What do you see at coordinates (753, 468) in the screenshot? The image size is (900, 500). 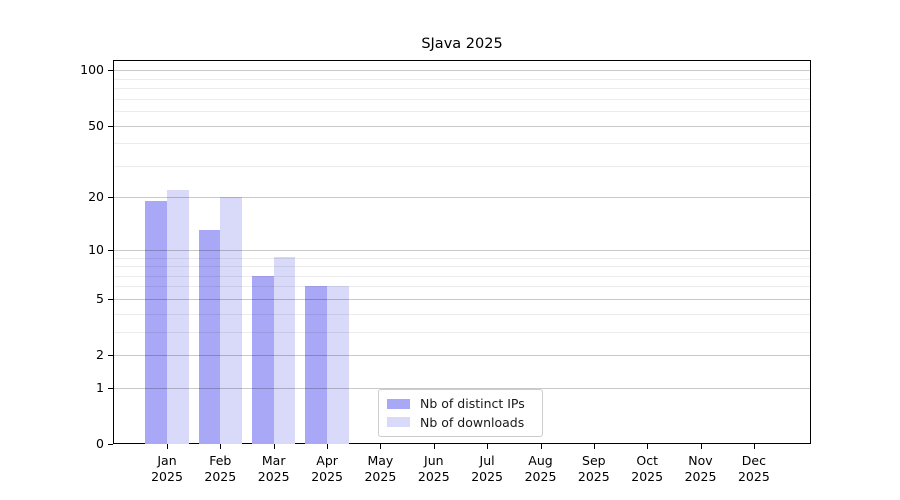 I see `x-tick-label-dec: Dec 2025` at bounding box center [753, 468].